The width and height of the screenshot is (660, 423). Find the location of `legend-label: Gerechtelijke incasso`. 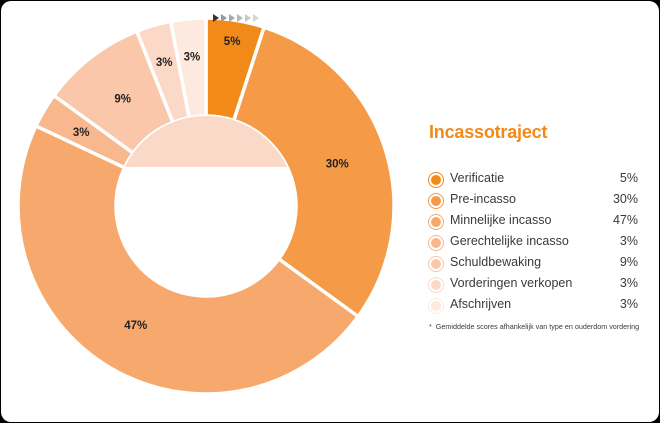

legend-label: Gerechtelijke incasso is located at coordinates (509, 241).